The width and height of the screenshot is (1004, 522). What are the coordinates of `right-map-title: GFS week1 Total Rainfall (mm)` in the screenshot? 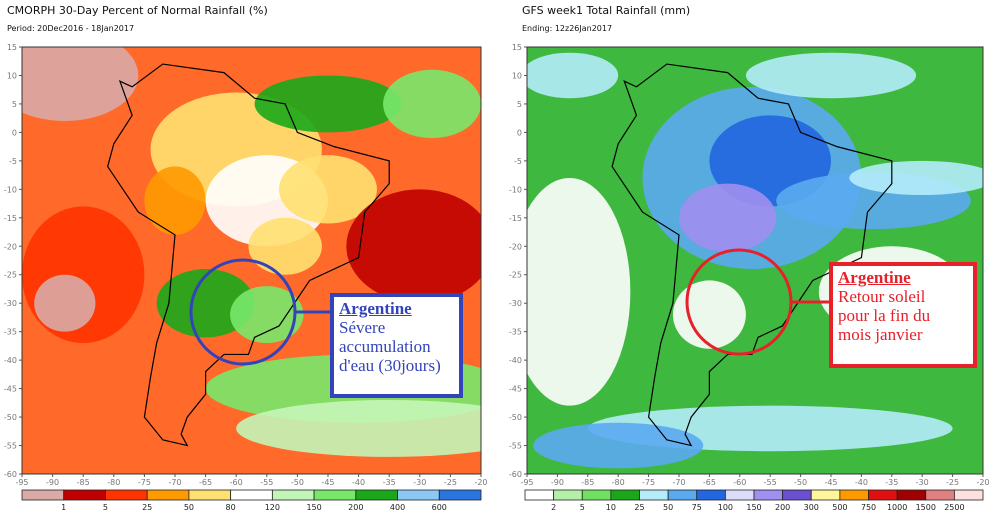 It's located at (606, 10).